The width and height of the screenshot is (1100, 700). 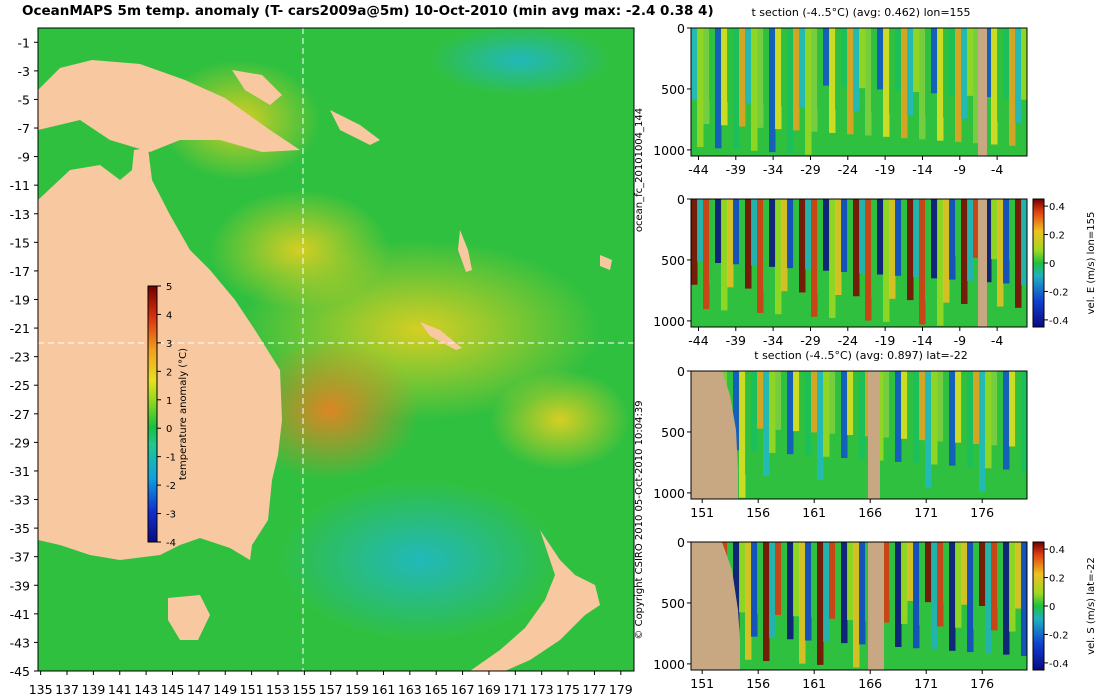 I want to click on vel-s-colorbar, so click(x=1038, y=606).